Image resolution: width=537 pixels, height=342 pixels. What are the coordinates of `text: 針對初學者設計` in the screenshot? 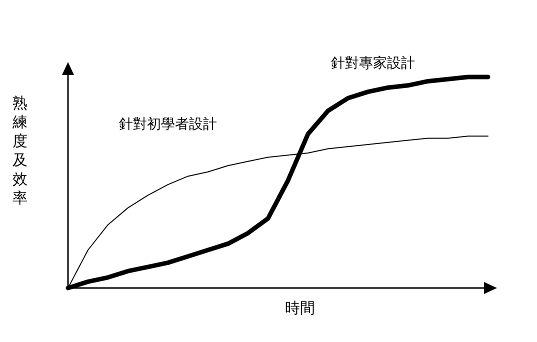 It's located at (168, 124).